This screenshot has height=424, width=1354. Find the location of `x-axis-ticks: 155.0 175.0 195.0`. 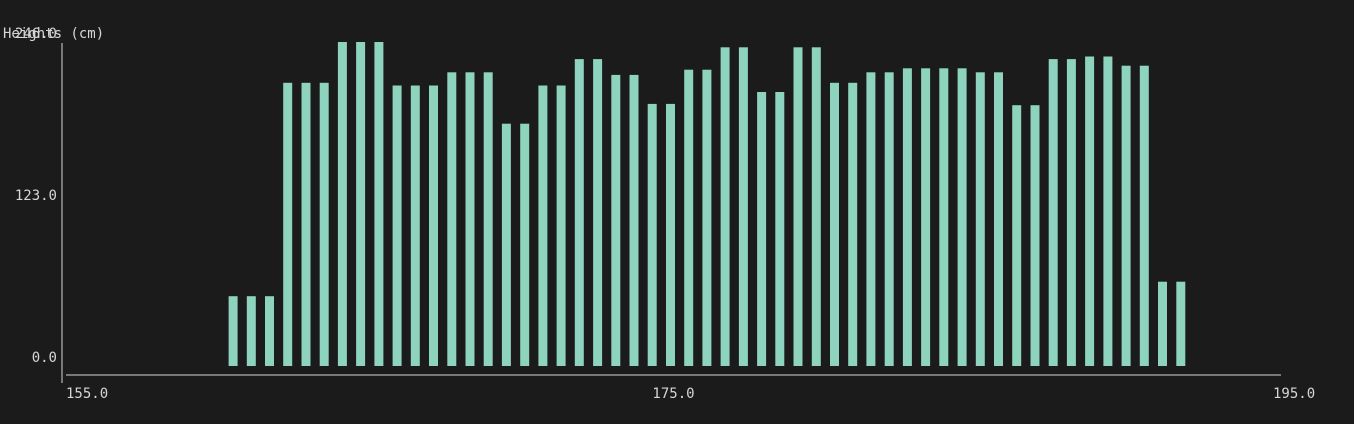

x-axis-ticks: 155.0 175.0 195.0 is located at coordinates (690, 394).